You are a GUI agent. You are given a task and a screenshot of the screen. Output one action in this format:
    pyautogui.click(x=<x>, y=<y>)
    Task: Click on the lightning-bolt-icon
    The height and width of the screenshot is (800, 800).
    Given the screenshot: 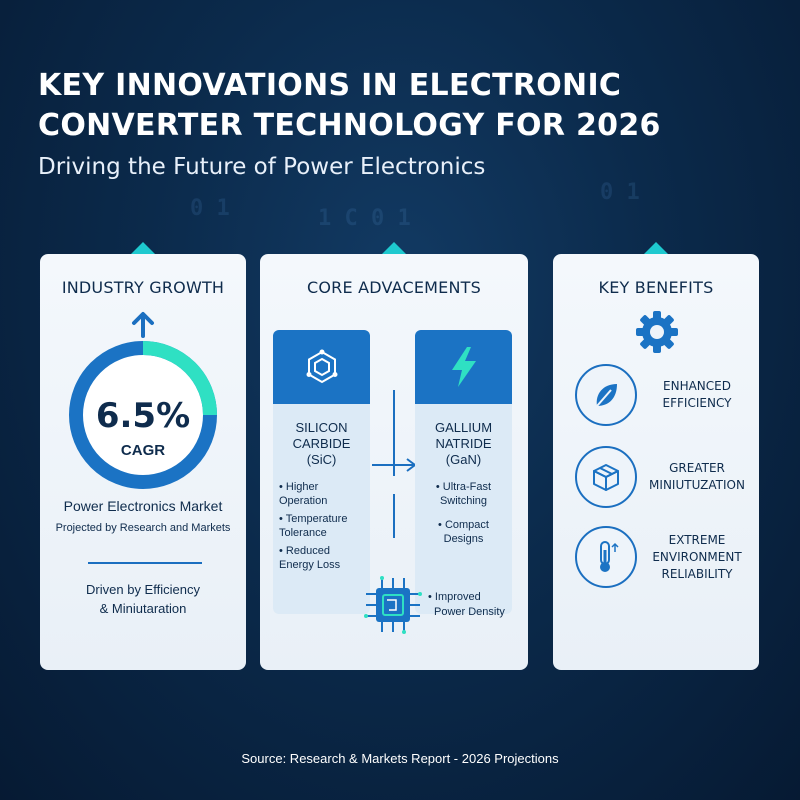 What is the action you would take?
    pyautogui.click(x=463, y=367)
    